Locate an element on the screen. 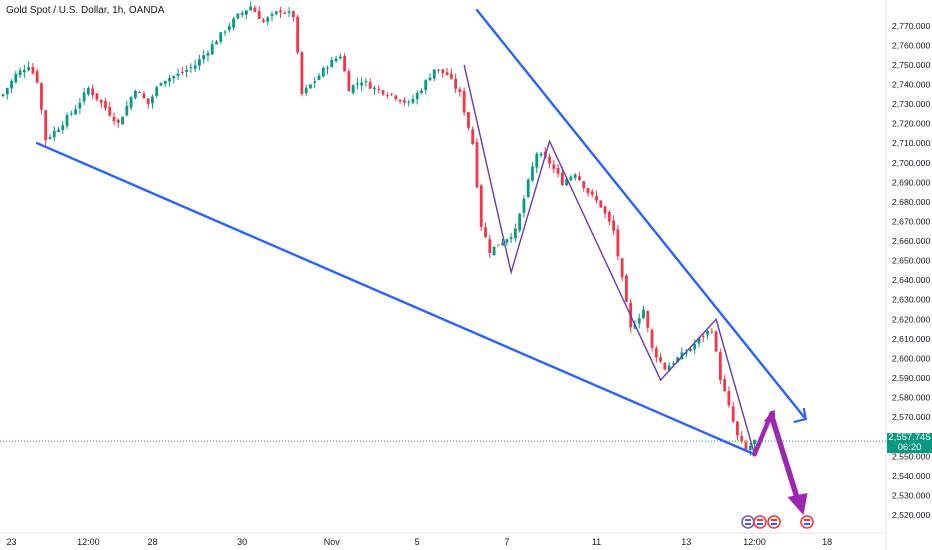 This screenshot has width=932, height=550. trendline-arrowhead is located at coordinates (800, 415).